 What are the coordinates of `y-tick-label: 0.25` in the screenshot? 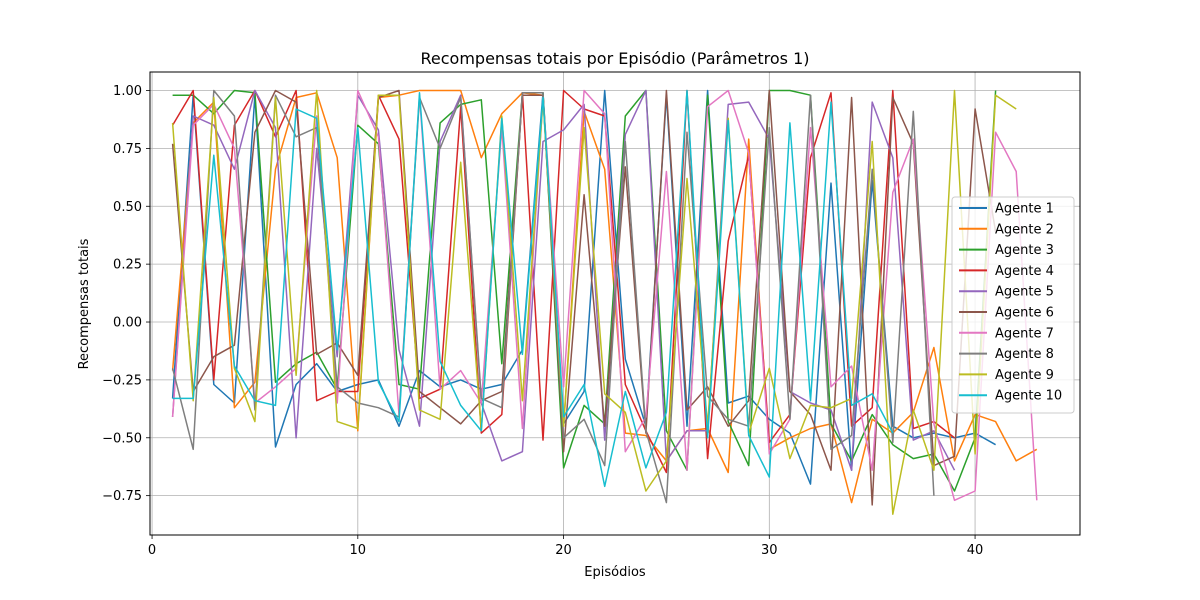 It's located at (127, 265).